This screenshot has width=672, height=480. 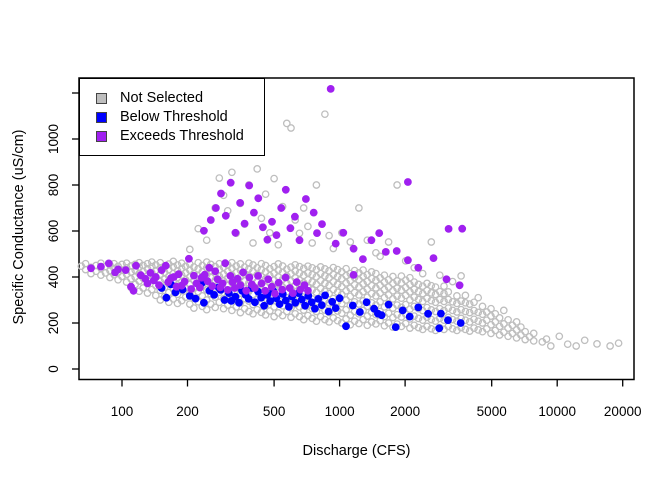 I want to click on x-tick-label: 200, so click(x=187, y=411).